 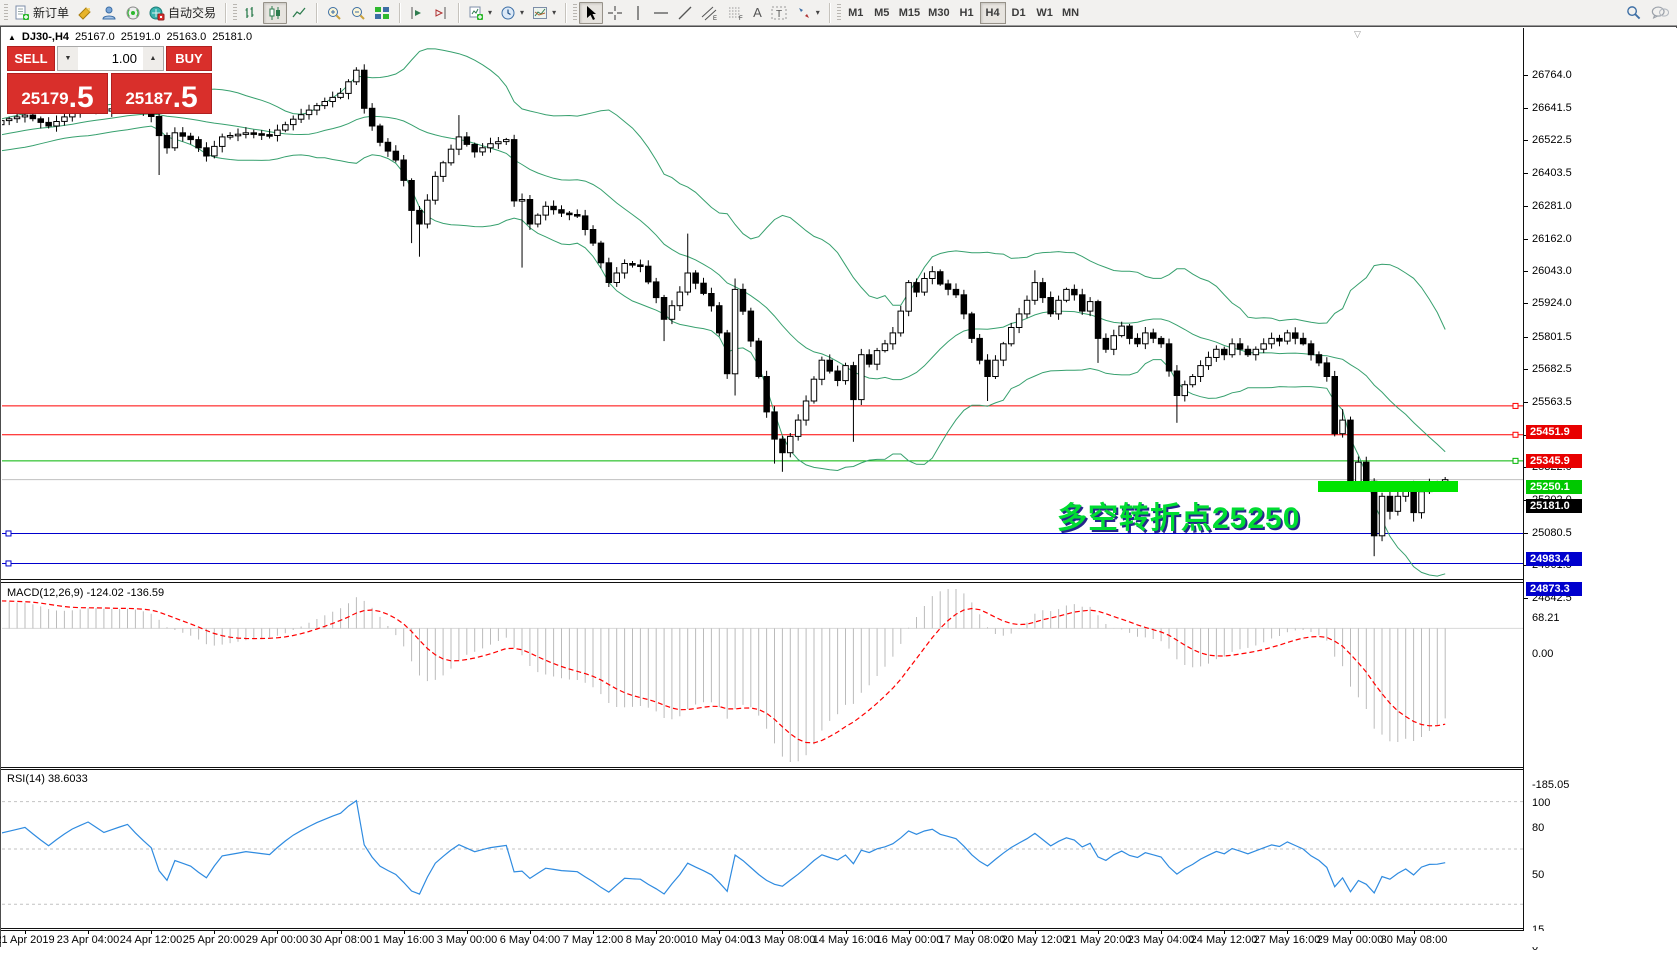 What do you see at coordinates (656, 940) in the screenshot?
I see `time-tick-label: 8 May 20:00` at bounding box center [656, 940].